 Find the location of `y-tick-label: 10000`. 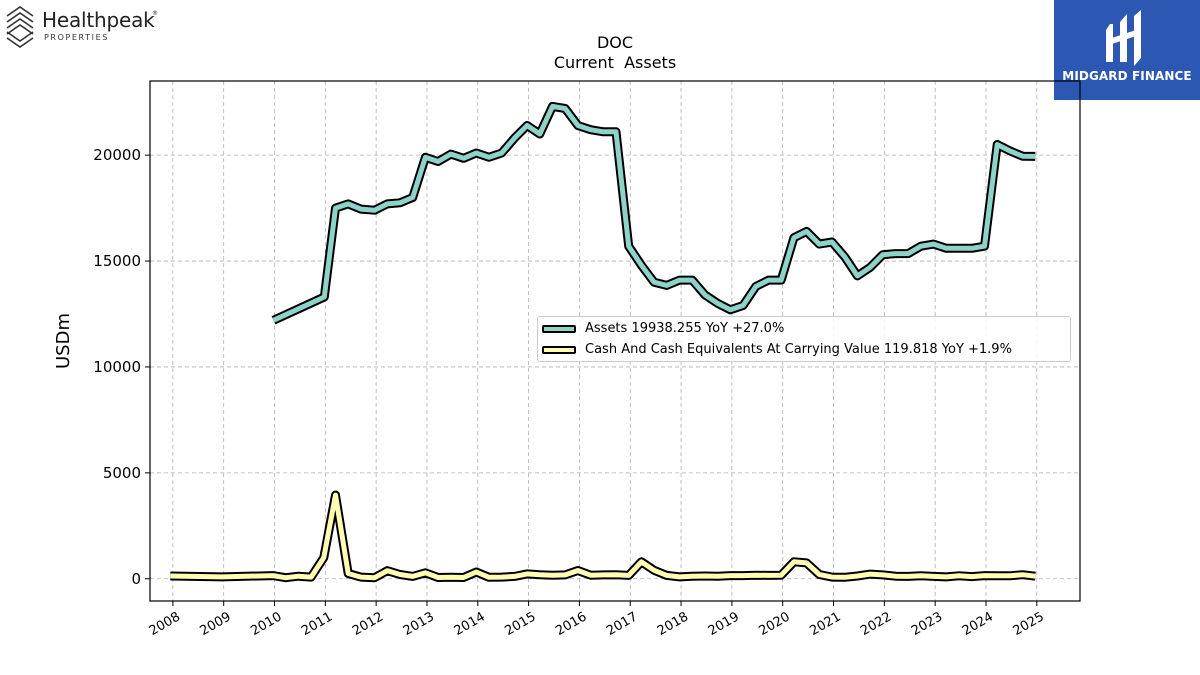

y-tick-label: 10000 is located at coordinates (117, 367).